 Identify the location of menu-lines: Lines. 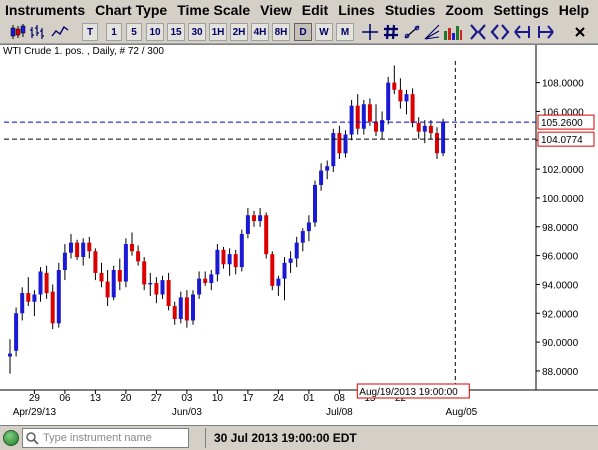
(356, 10).